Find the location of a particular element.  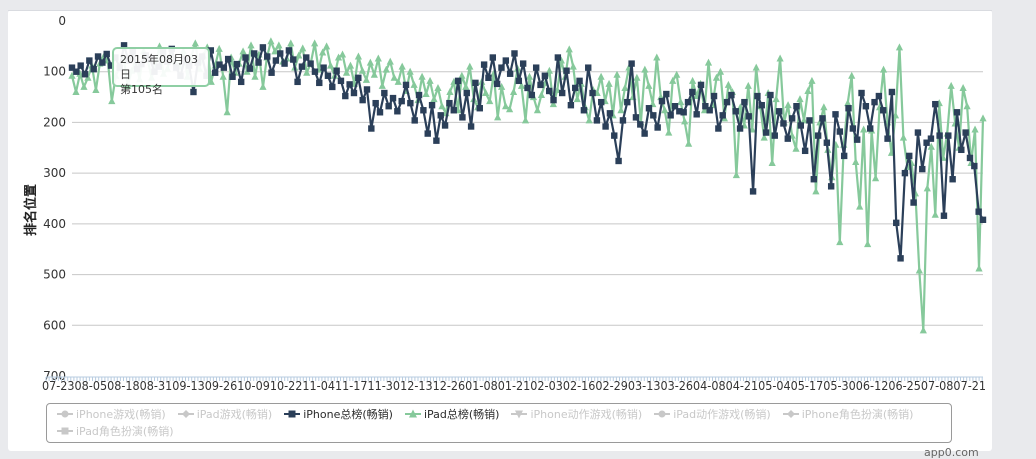

legend-label: iPhone游戏(畅销) is located at coordinates (121, 414).